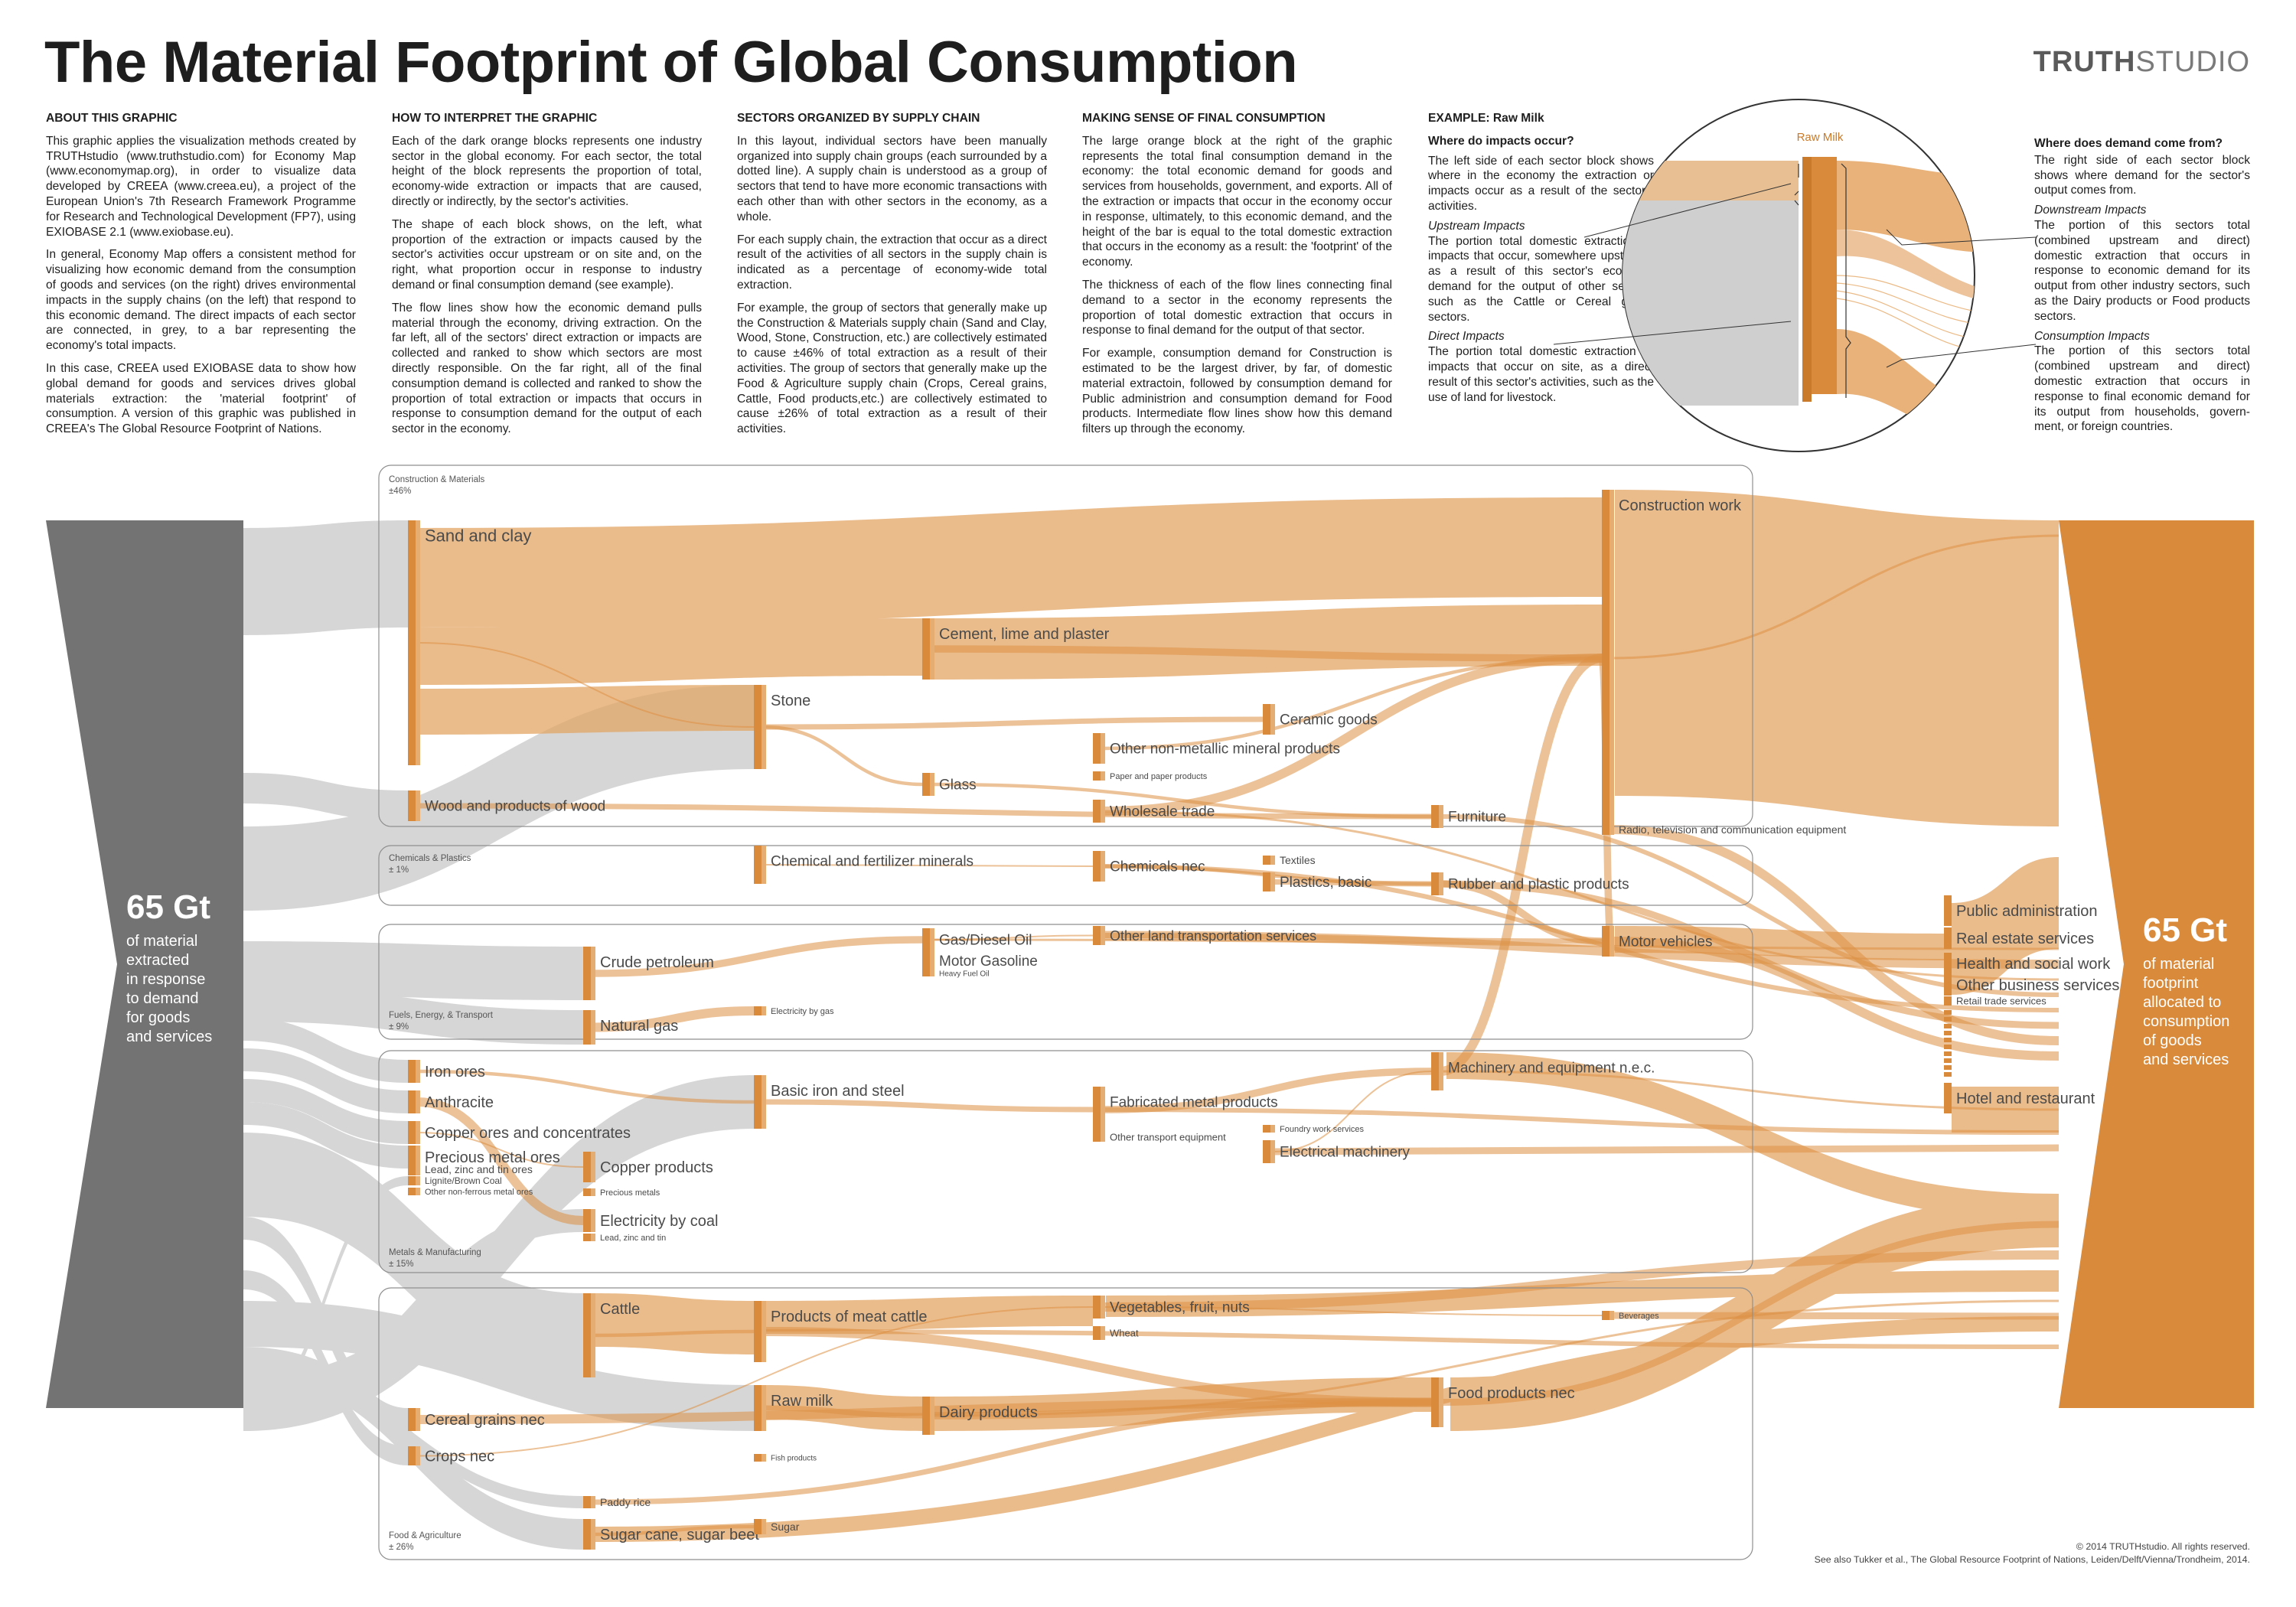 This screenshot has width=2296, height=1607. I want to click on sector-plastics: Plastics, basic, so click(1317, 882).